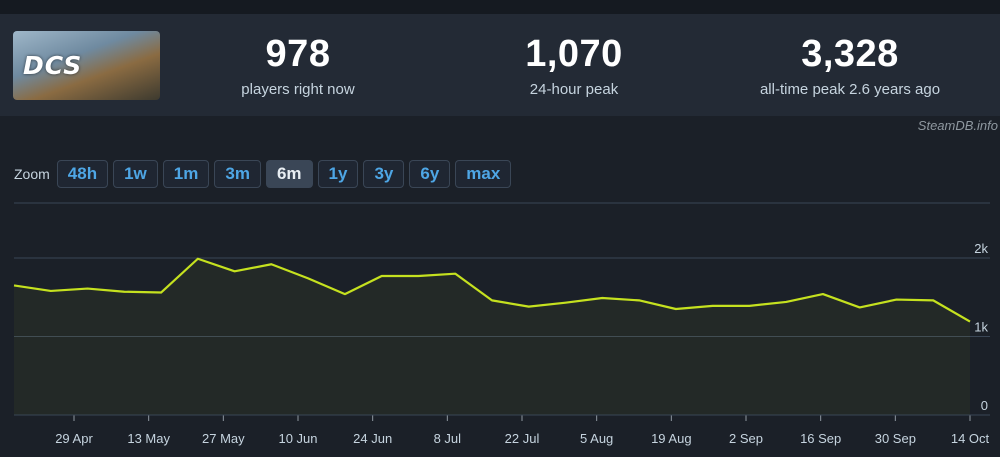 This screenshot has height=457, width=1000. What do you see at coordinates (820, 438) in the screenshot?
I see `x-tick-label: 16 Sep` at bounding box center [820, 438].